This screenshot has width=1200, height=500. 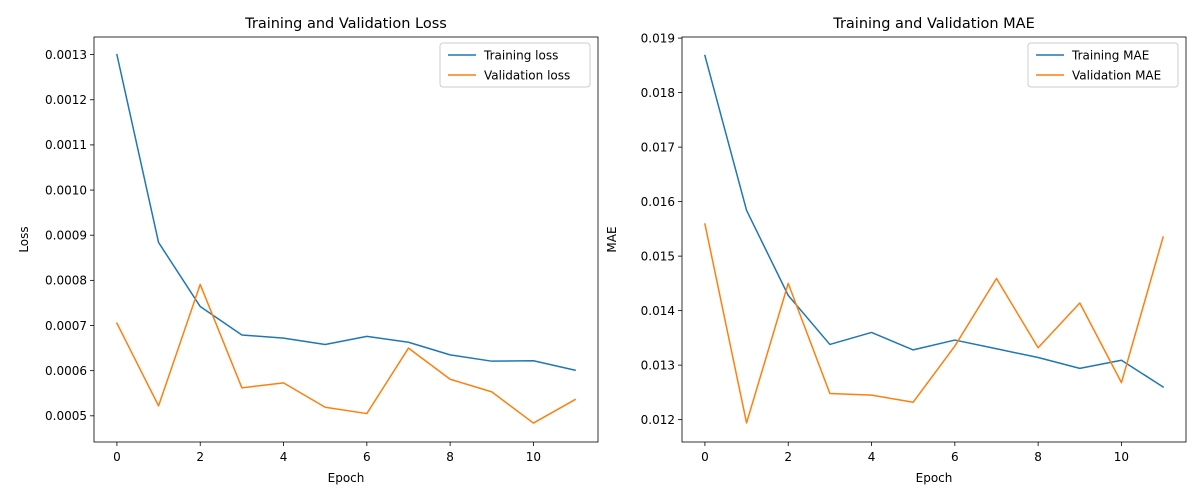 I want to click on loss-y-tick-label: 0.0010, so click(x=66, y=190).